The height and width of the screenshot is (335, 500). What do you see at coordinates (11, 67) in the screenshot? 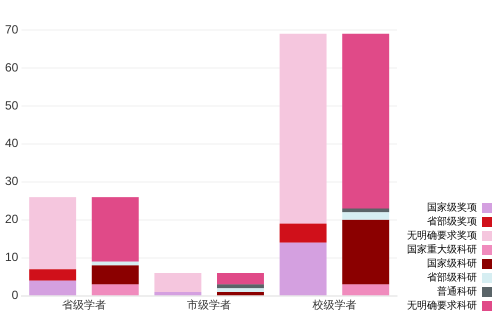
I see `y-tick-label: 60` at bounding box center [11, 67].